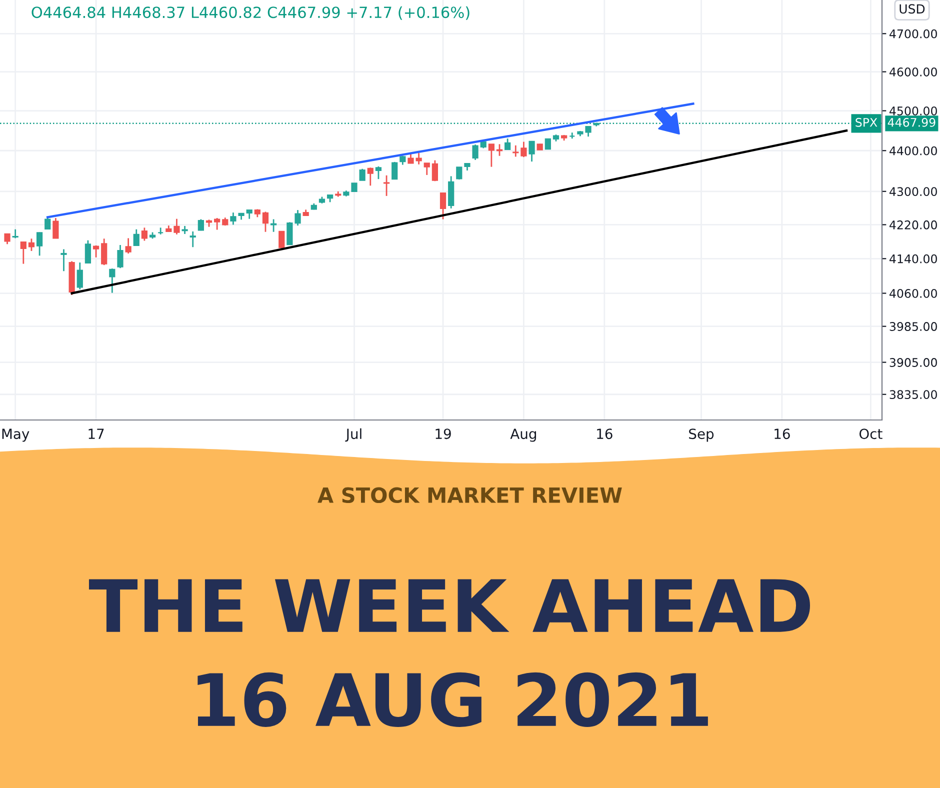  I want to click on y-tick-label: 4600.00, so click(913, 72).